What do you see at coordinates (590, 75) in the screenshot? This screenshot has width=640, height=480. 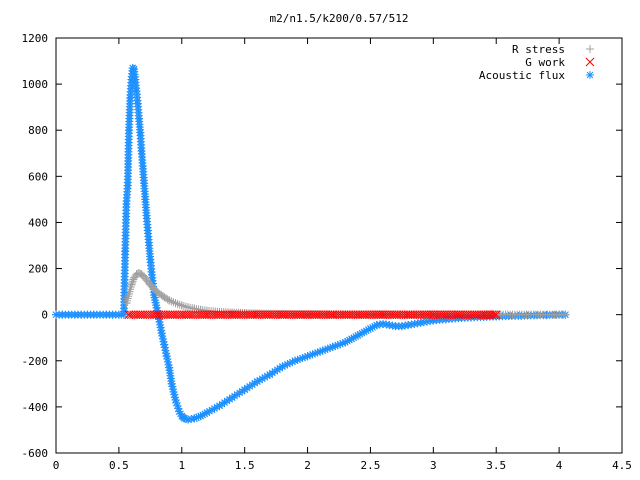 I see `legend-marker` at bounding box center [590, 75].